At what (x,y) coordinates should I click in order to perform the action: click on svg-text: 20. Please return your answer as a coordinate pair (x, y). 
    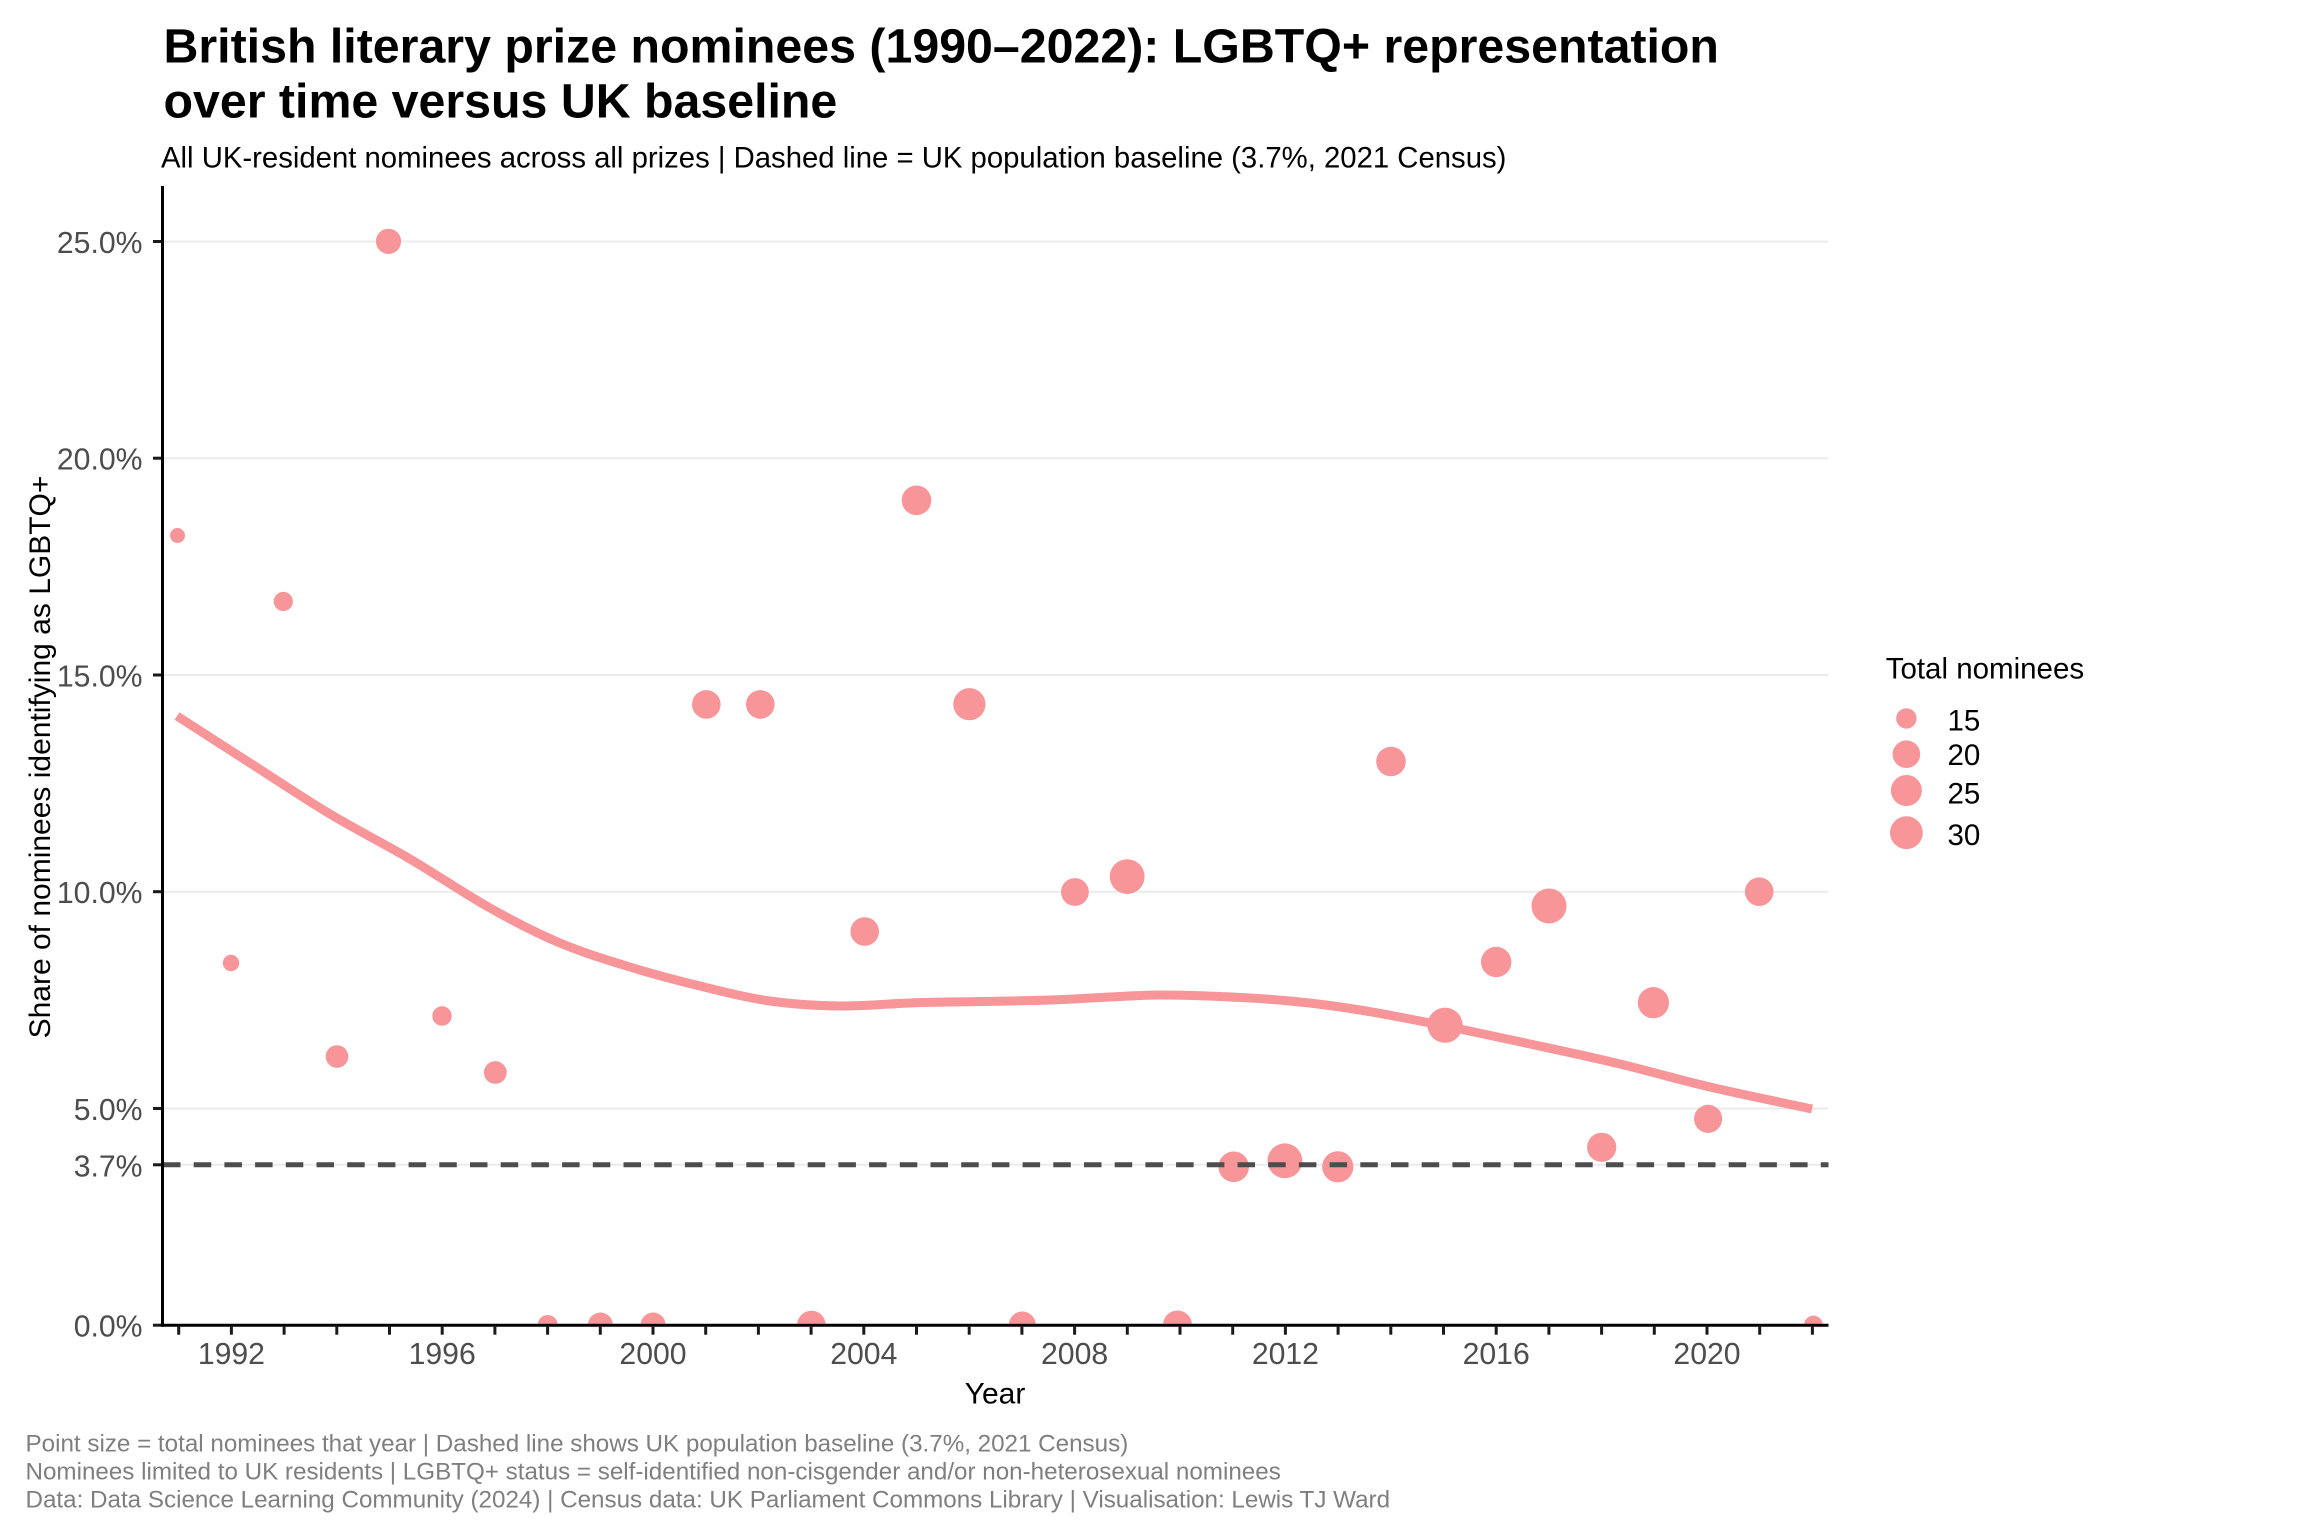
    Looking at the image, I should click on (1964, 755).